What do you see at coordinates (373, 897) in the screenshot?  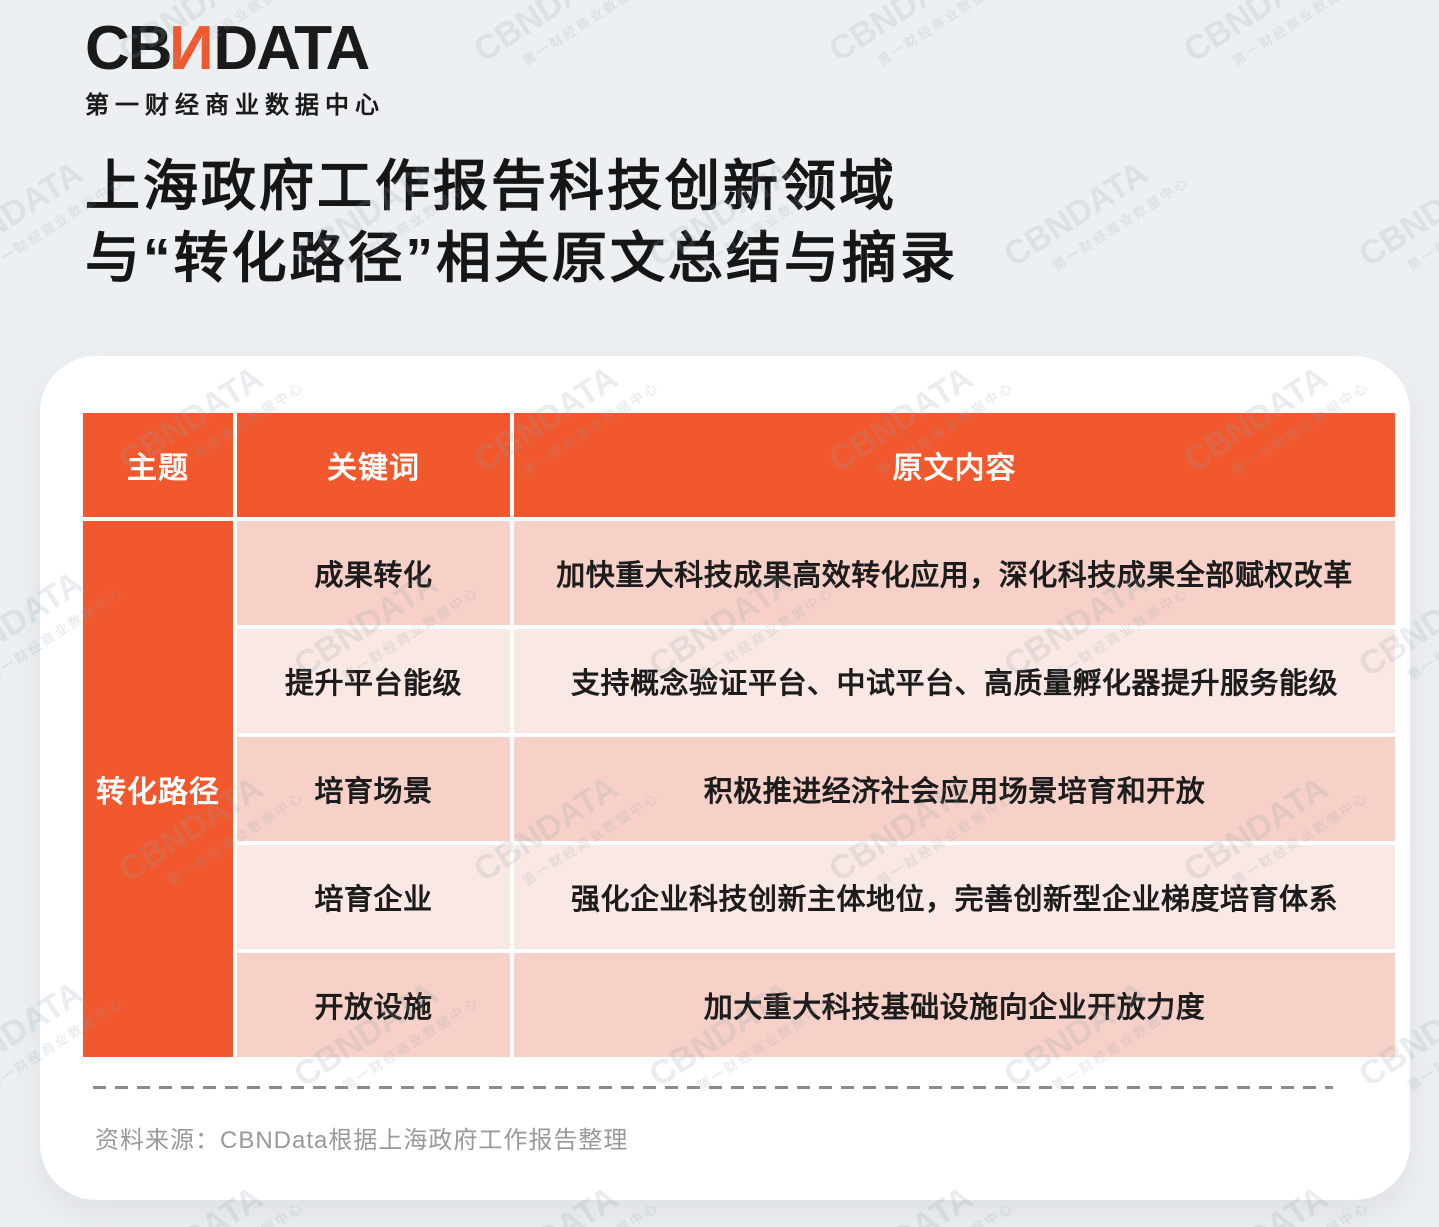 I see `keyword-cell: 培育企业` at bounding box center [373, 897].